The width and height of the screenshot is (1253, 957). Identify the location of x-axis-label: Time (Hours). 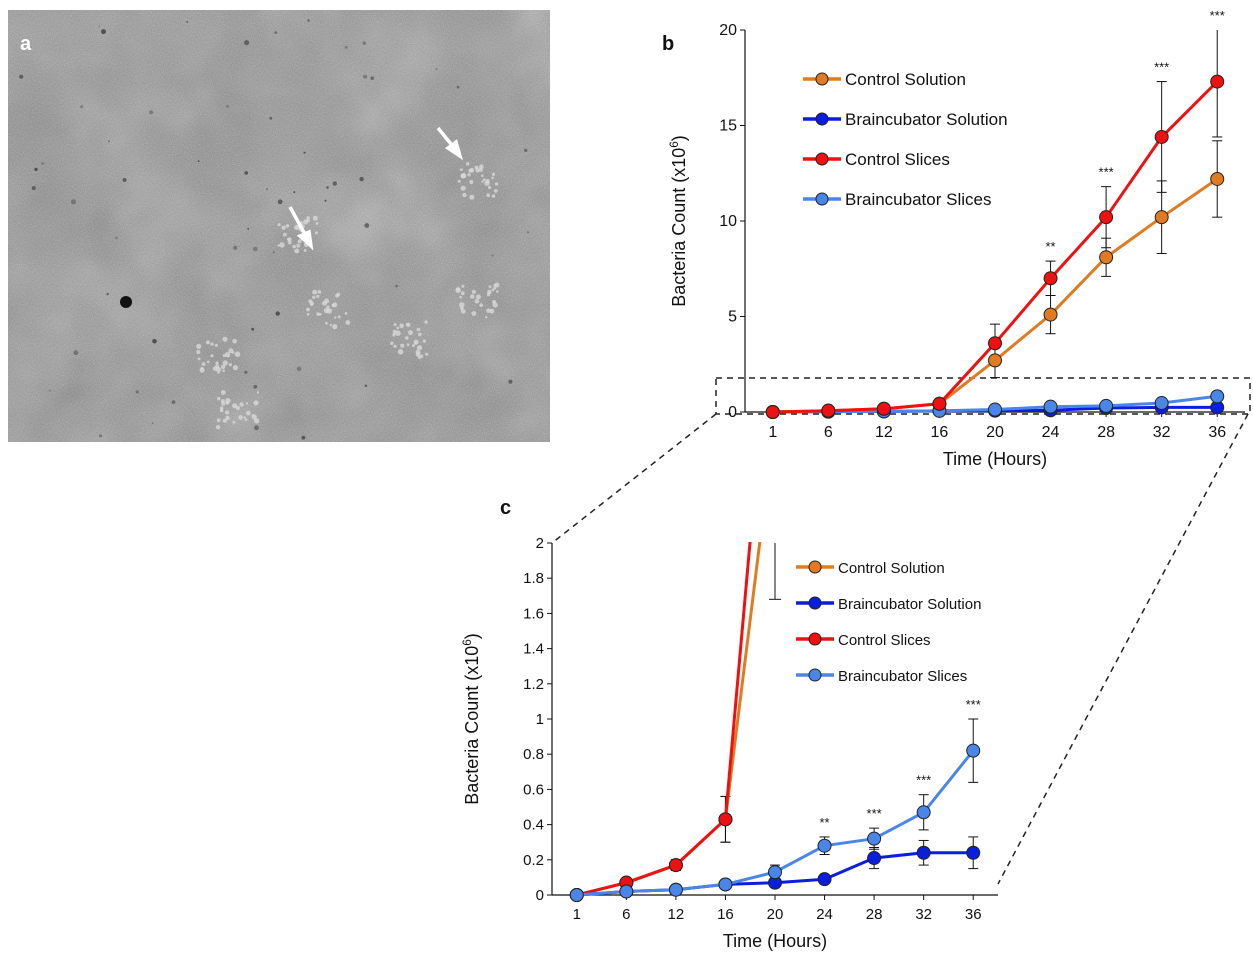
(995, 459).